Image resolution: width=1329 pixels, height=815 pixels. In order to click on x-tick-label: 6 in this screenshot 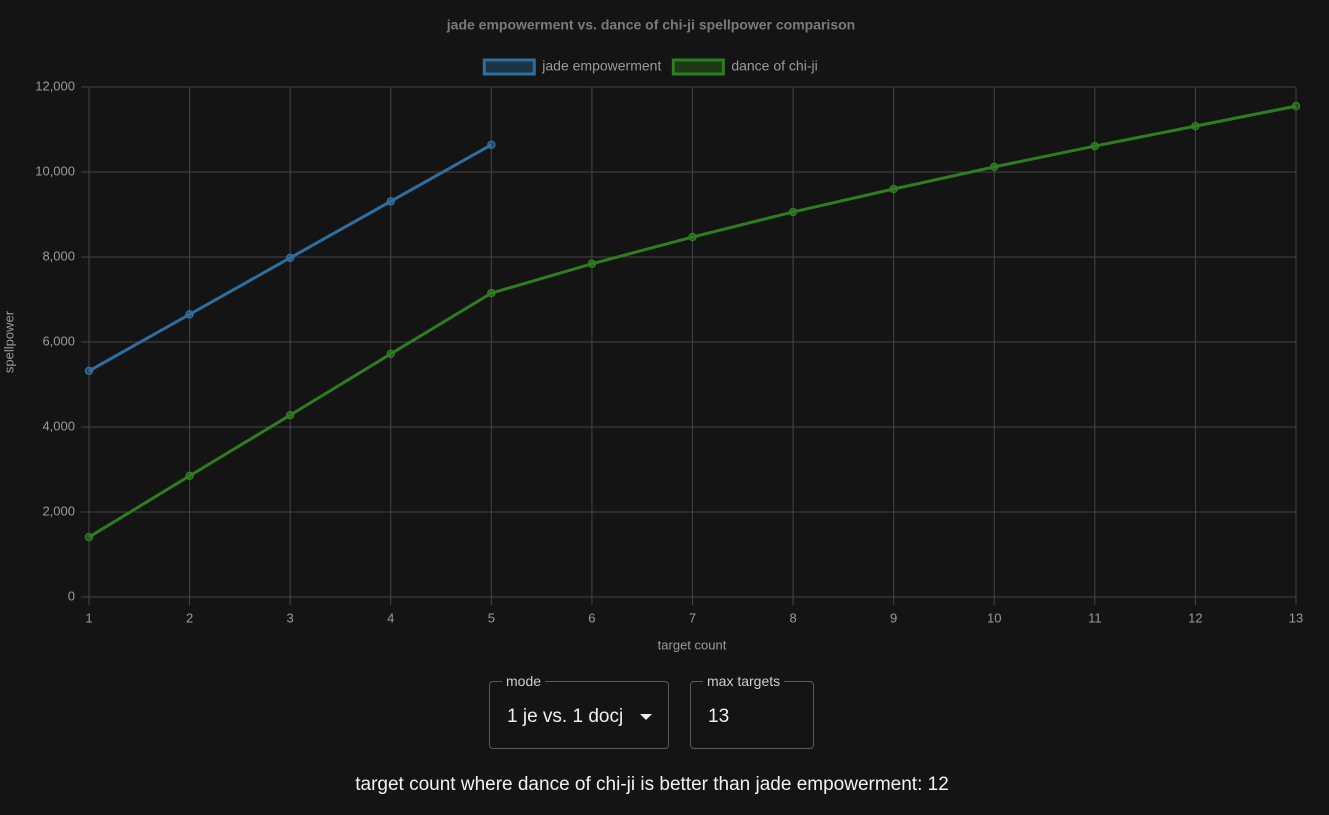, I will do `click(591, 617)`.